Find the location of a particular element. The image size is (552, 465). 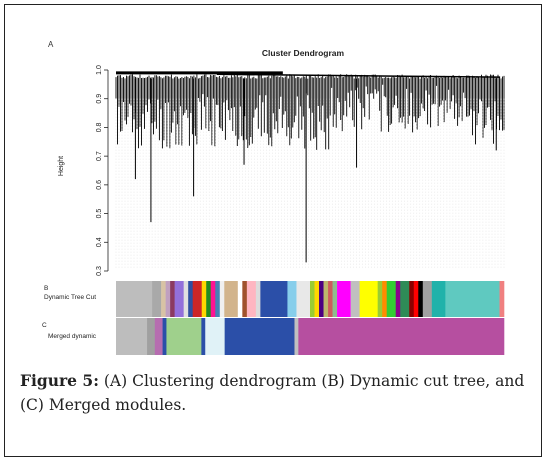

y-tick-label: 0.6 is located at coordinates (99, 185).